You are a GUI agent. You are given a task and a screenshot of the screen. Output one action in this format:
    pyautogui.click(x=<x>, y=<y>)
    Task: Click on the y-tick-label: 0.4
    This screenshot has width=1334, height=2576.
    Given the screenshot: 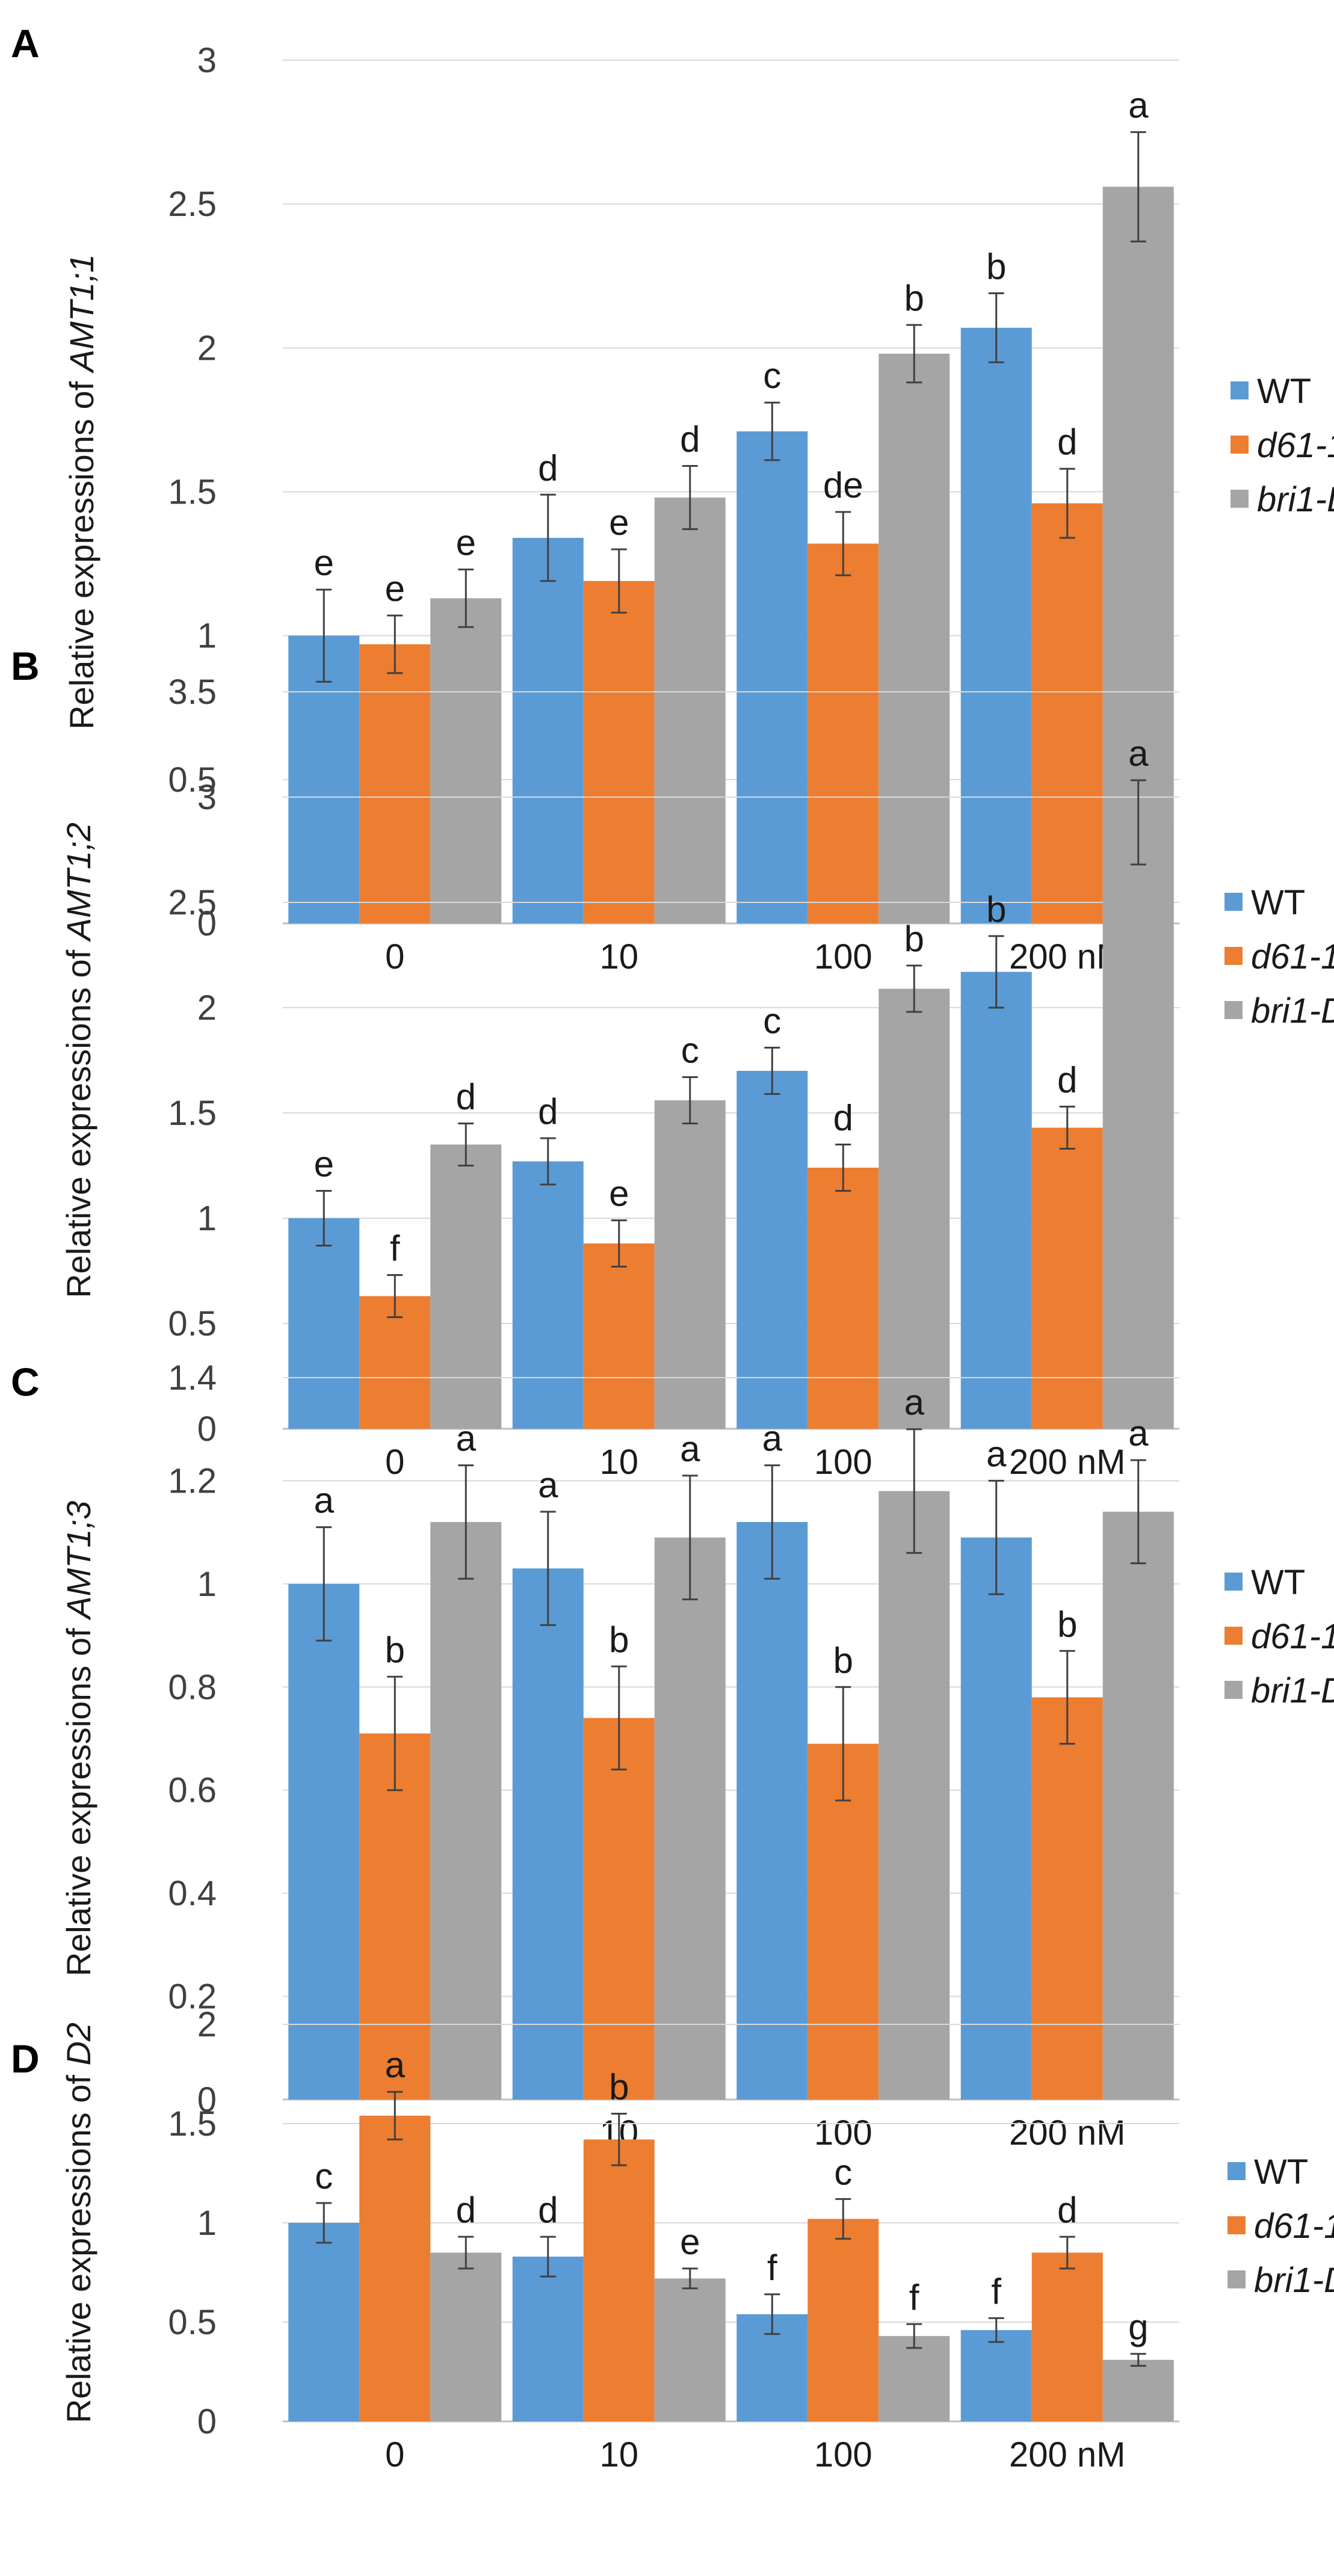 What is the action you would take?
    pyautogui.click(x=193, y=1893)
    